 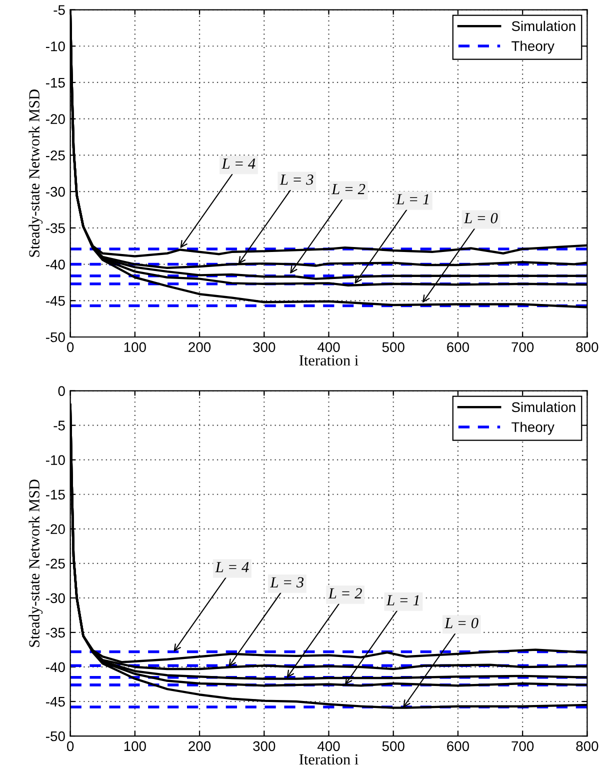 I want to click on y-tick-label: 0, so click(x=61, y=391).